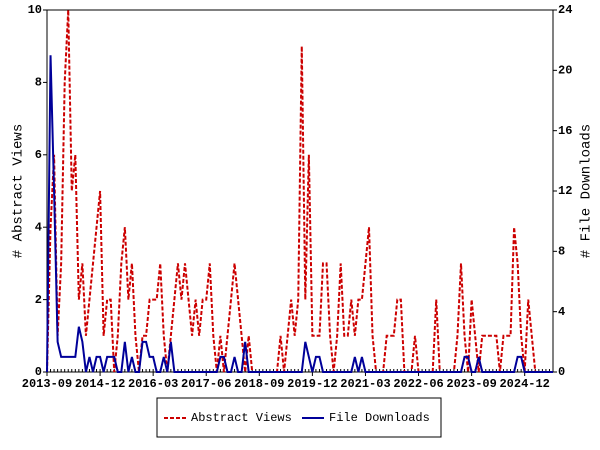  Describe the element at coordinates (565, 71) in the screenshot. I see `y2-tick-label: 20` at that location.